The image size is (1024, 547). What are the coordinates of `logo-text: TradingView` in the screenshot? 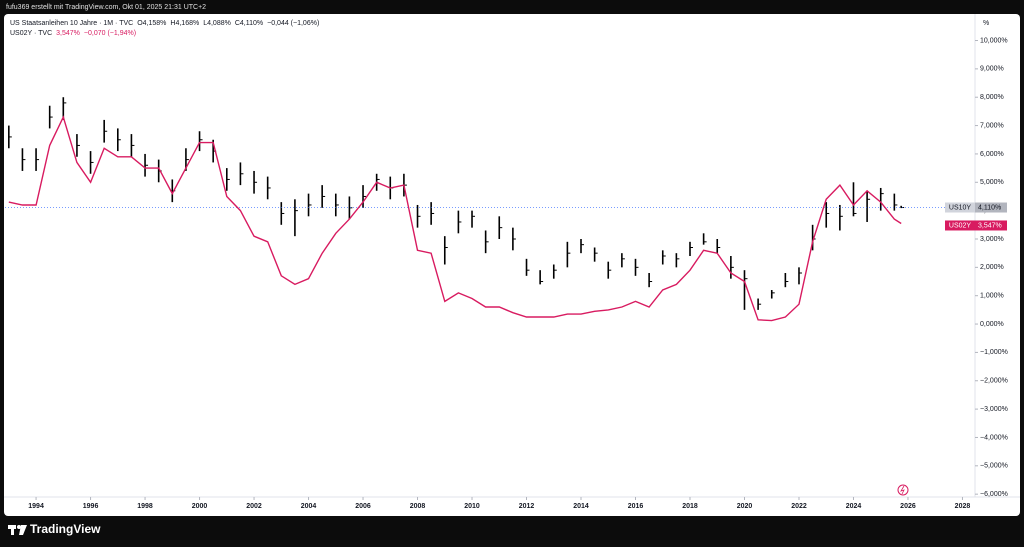 It's located at (65, 529).